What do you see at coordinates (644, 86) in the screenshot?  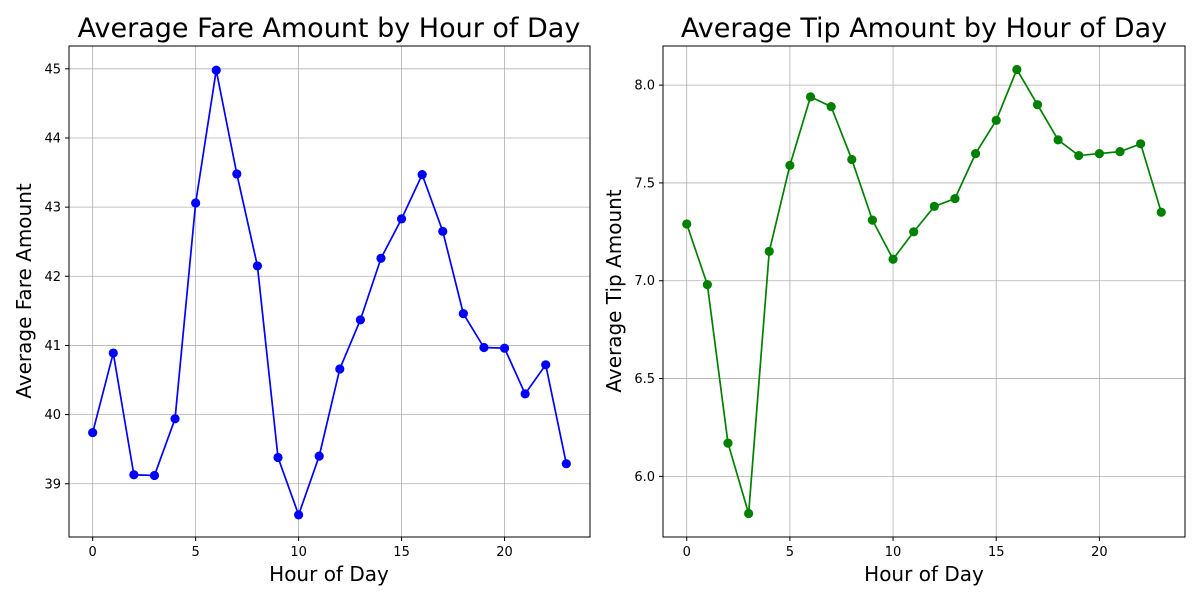 I see `y-tick-label: 8.0` at bounding box center [644, 86].